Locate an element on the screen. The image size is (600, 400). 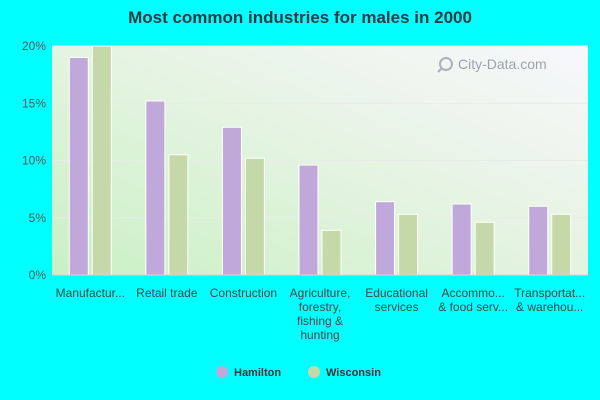
legend-label-hamilton: Hamilton is located at coordinates (257, 373).